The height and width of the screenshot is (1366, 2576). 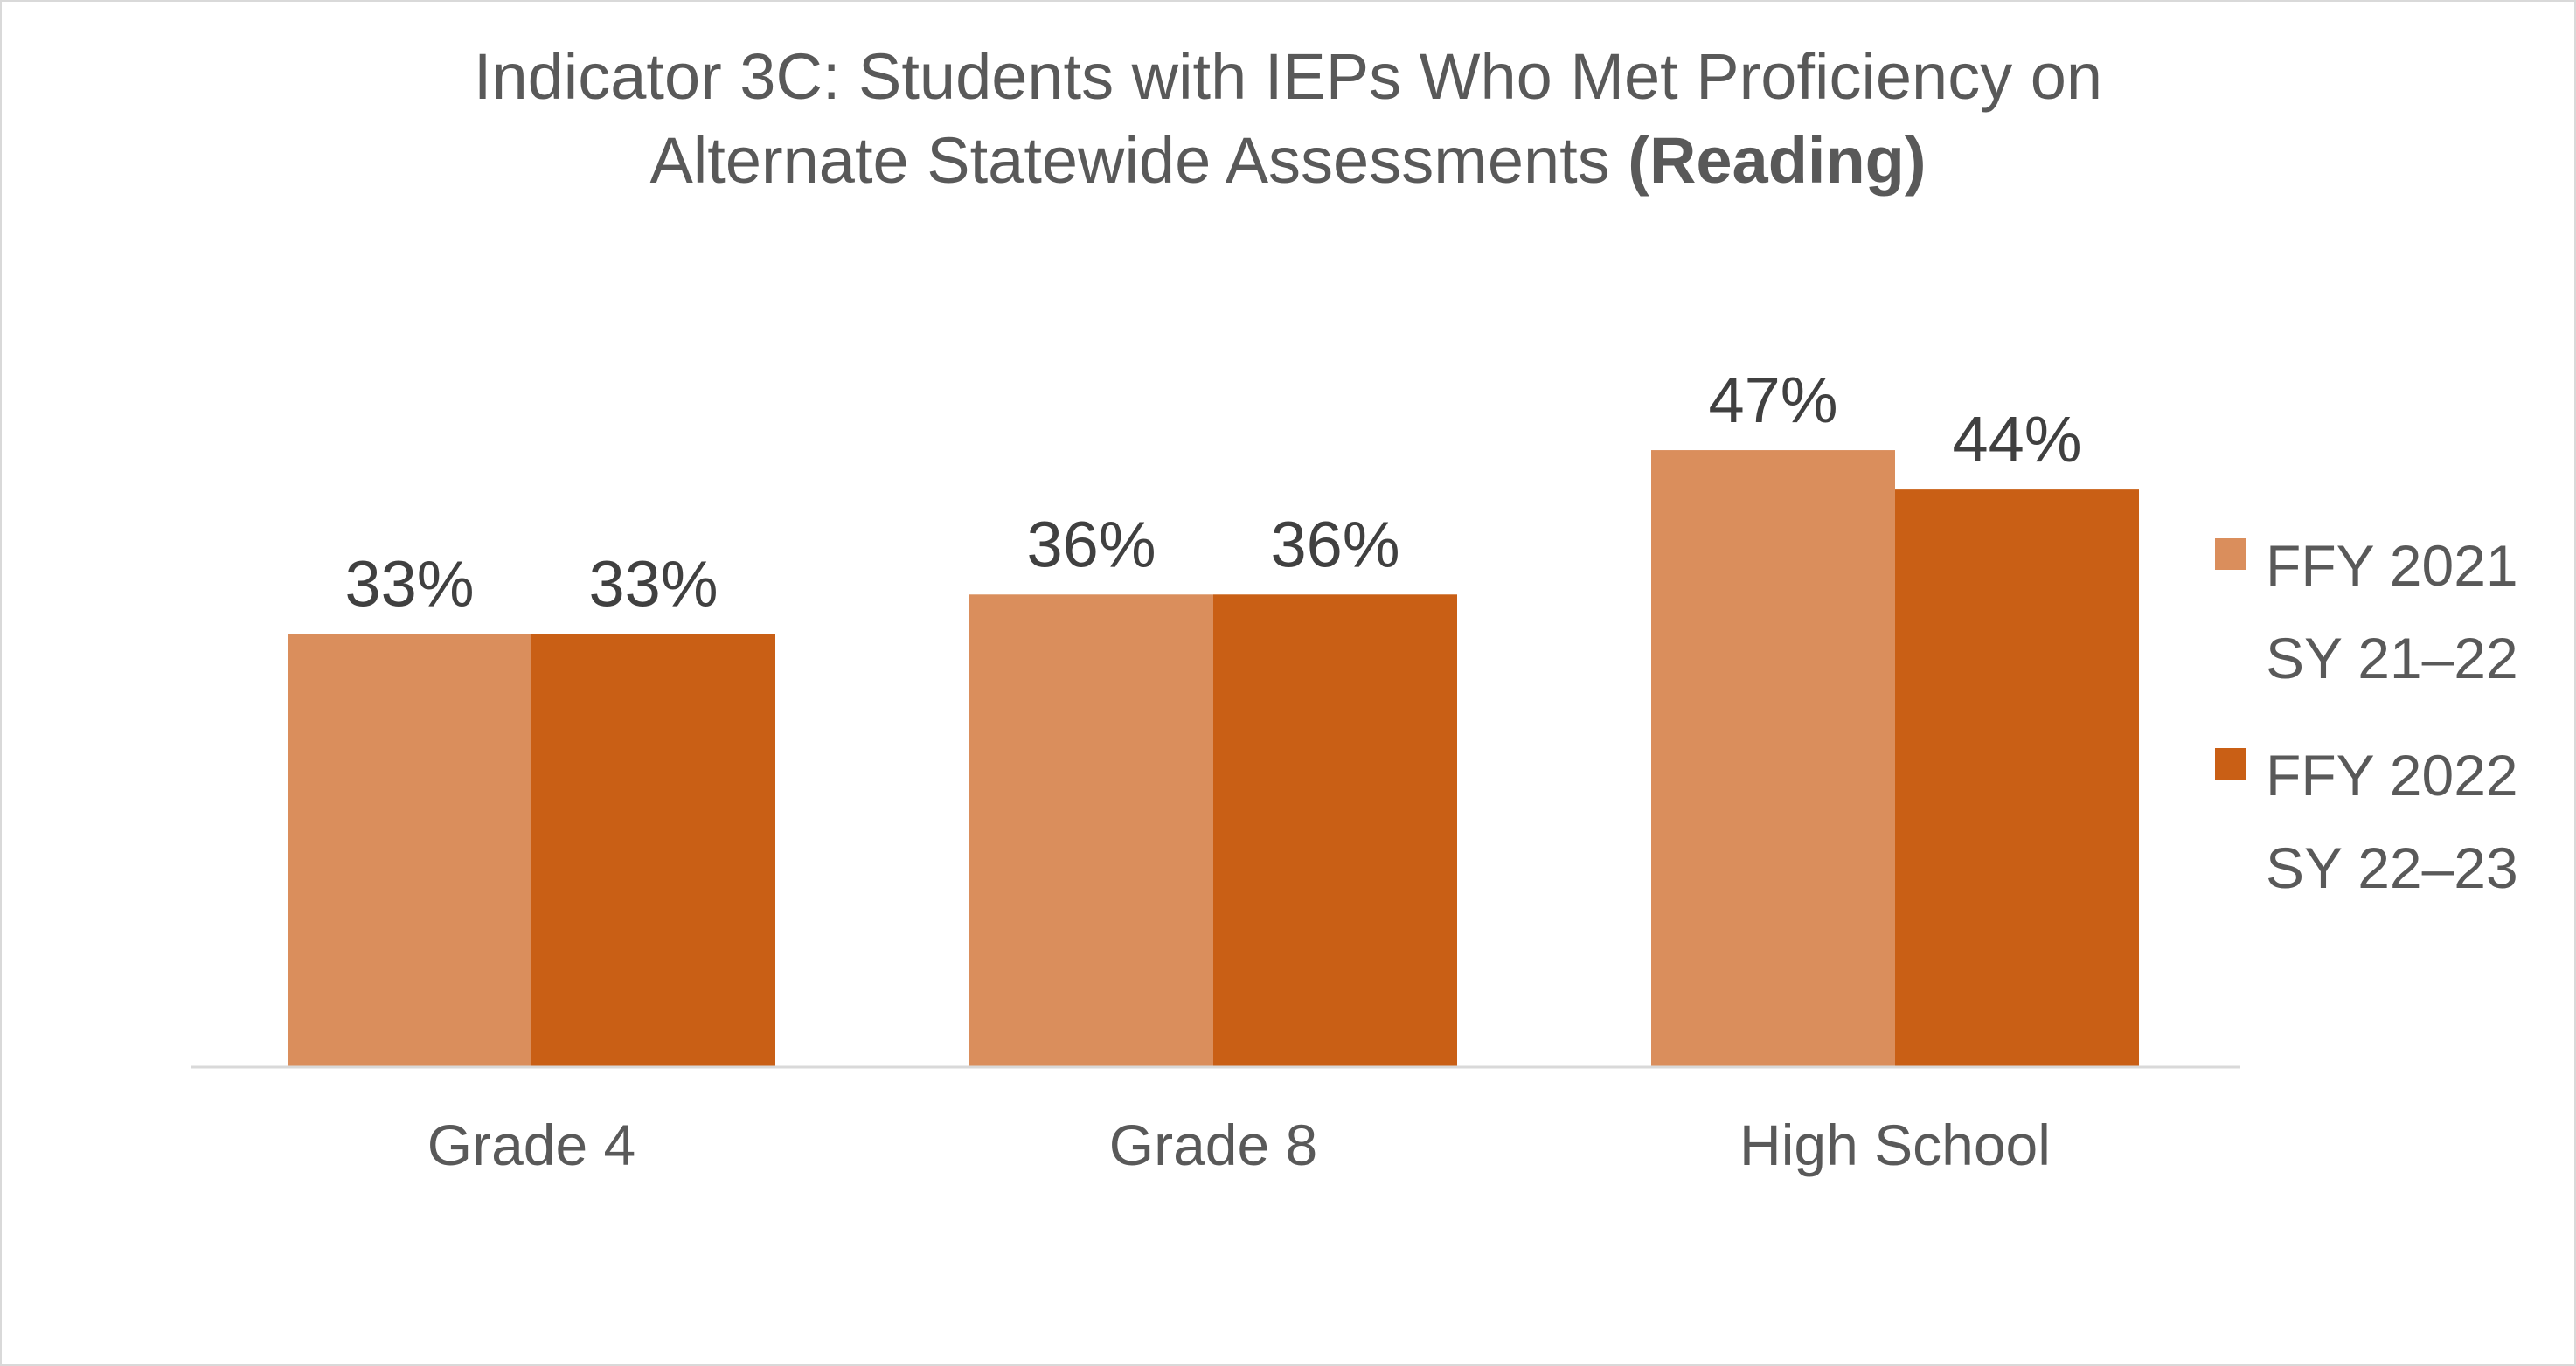 I want to click on legend-item-ffy-2021: FFY 2021 SY 21–22, so click(x=2381, y=611).